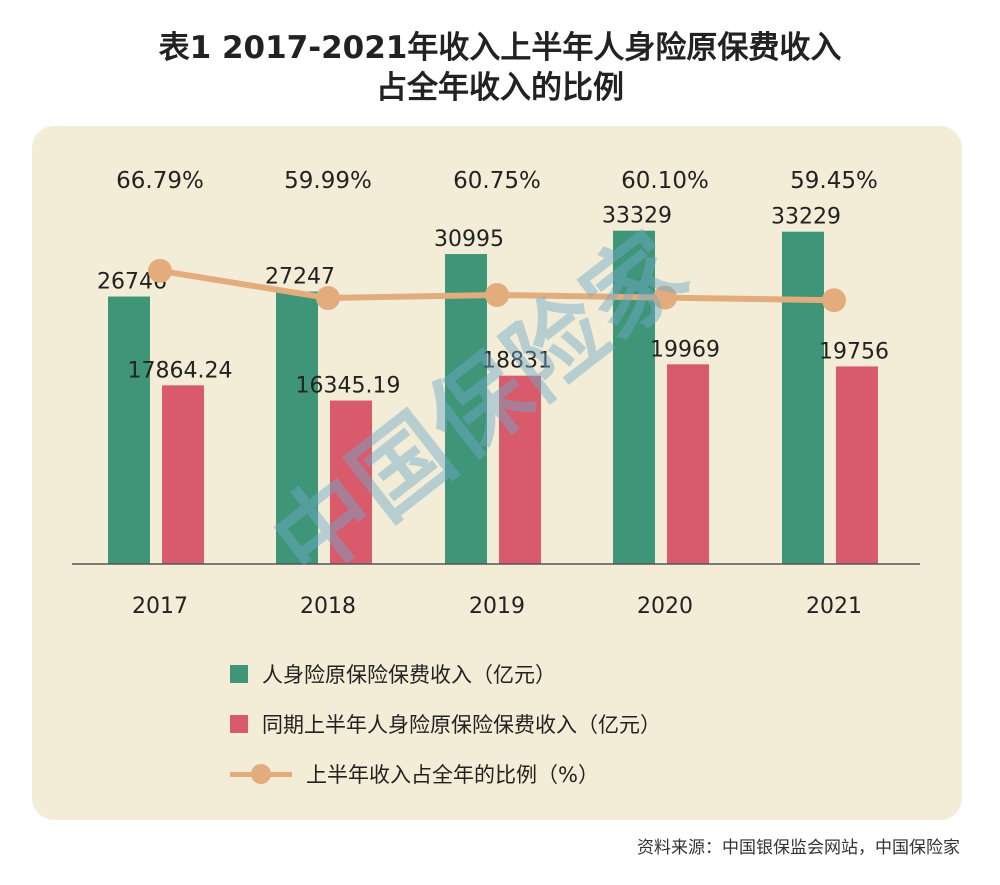  What do you see at coordinates (834, 181) in the screenshot?
I see `label-ratio-2021: 59.45%` at bounding box center [834, 181].